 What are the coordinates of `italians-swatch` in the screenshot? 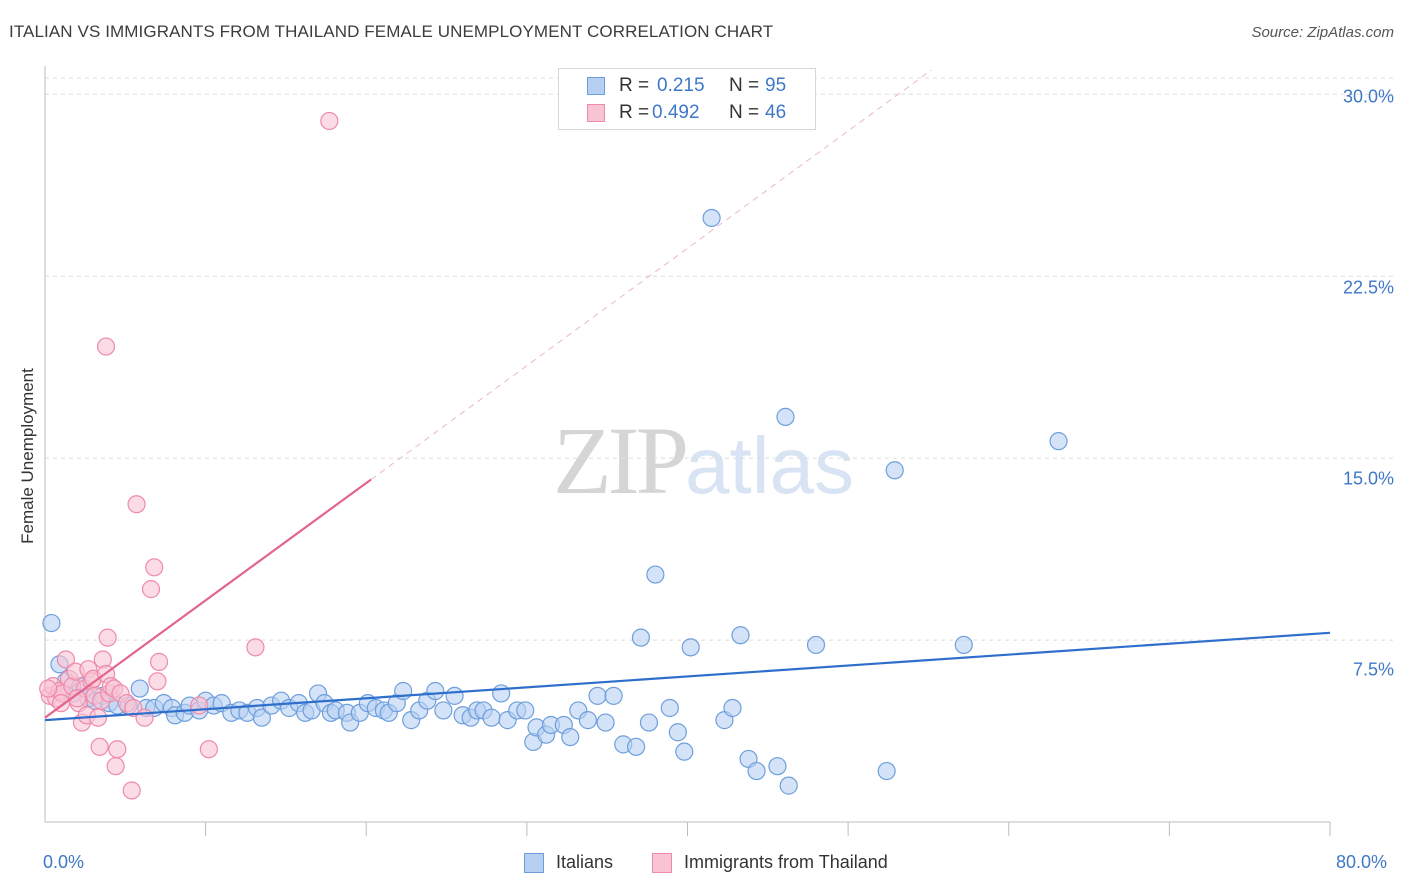 It's located at (596, 86).